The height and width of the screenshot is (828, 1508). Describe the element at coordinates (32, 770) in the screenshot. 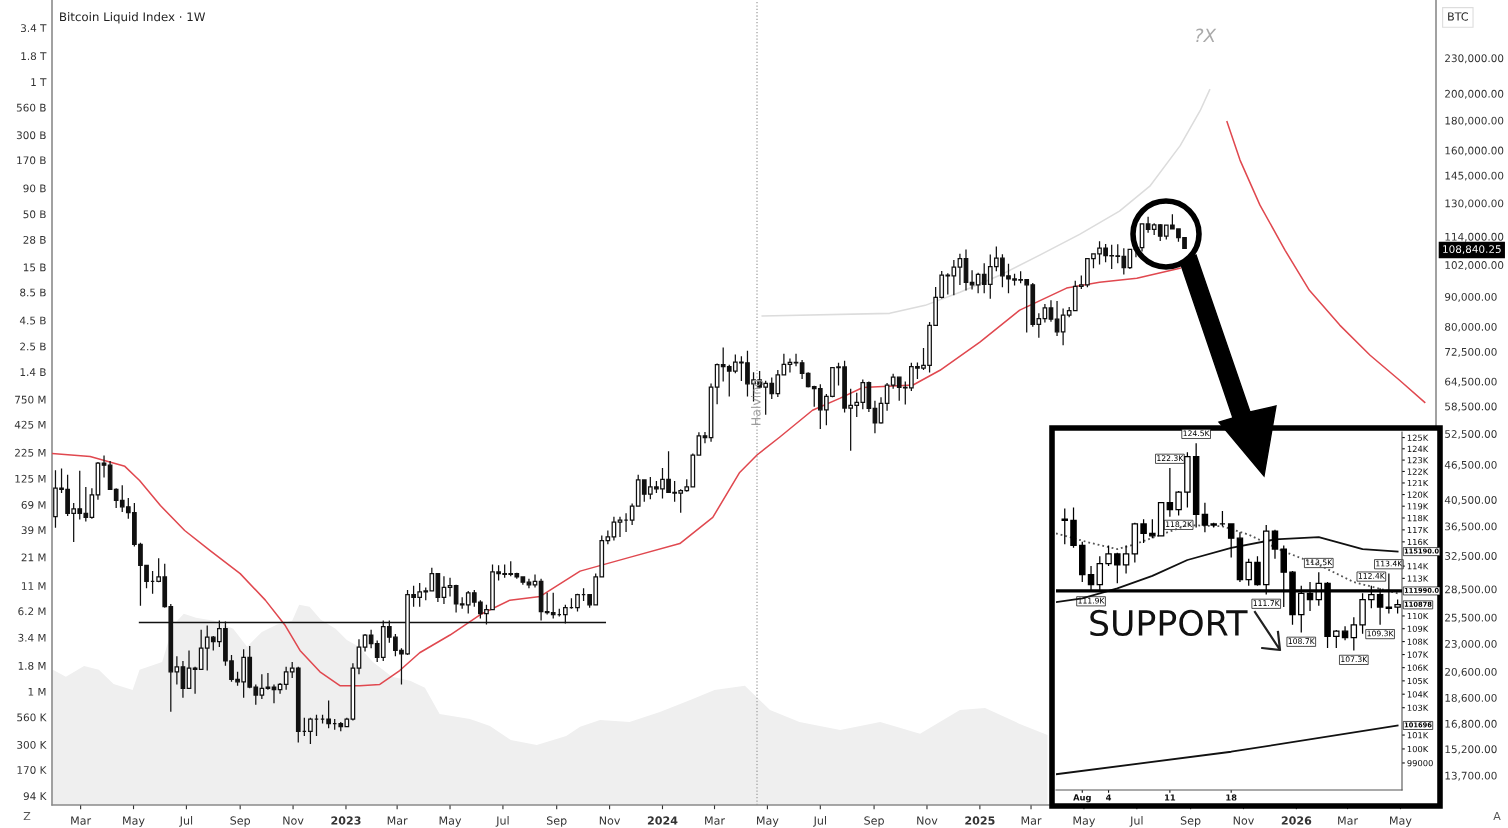

I see `y-tick-label: 170 K` at that location.